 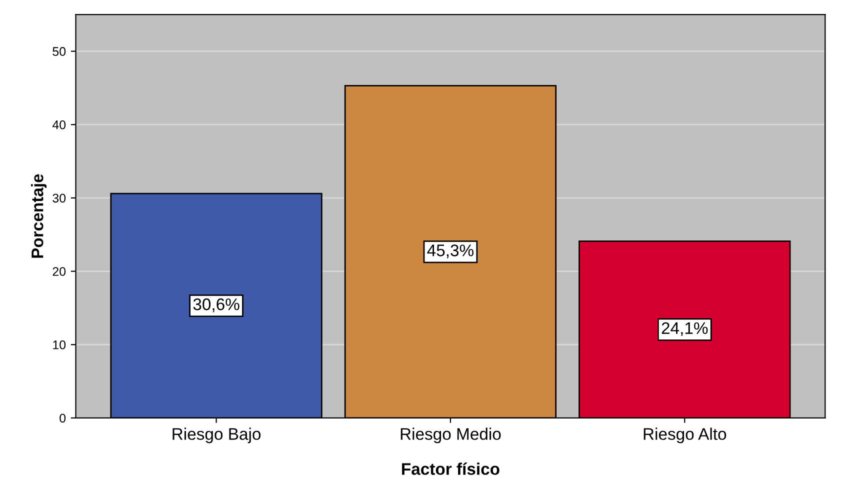 I want to click on y-tick-label: 10, so click(x=59, y=345).